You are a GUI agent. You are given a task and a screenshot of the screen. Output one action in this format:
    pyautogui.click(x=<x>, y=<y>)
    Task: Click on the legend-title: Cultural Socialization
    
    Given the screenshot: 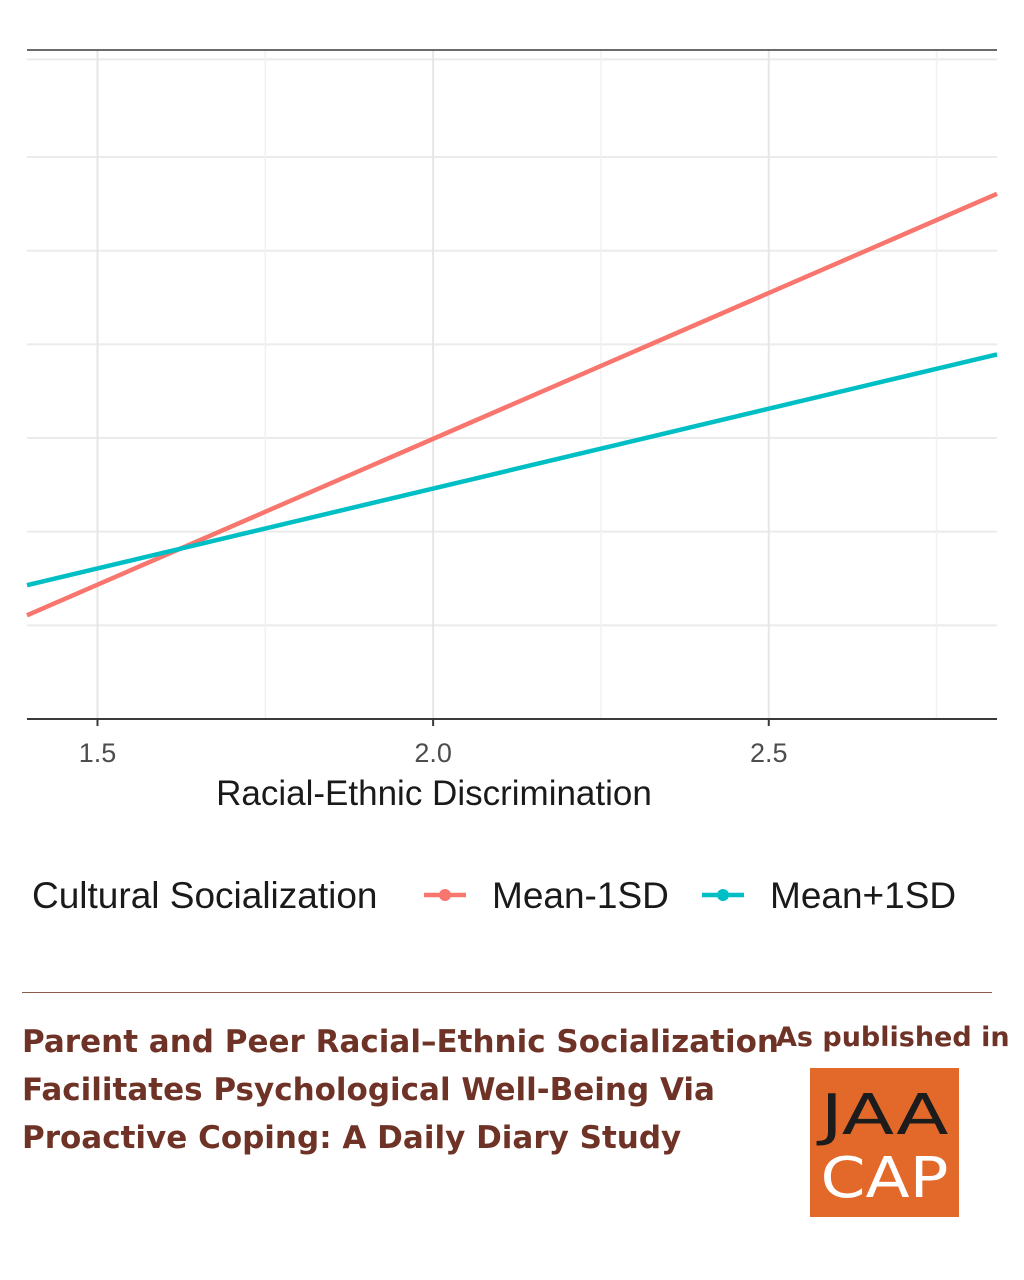 What is the action you would take?
    pyautogui.click(x=205, y=895)
    